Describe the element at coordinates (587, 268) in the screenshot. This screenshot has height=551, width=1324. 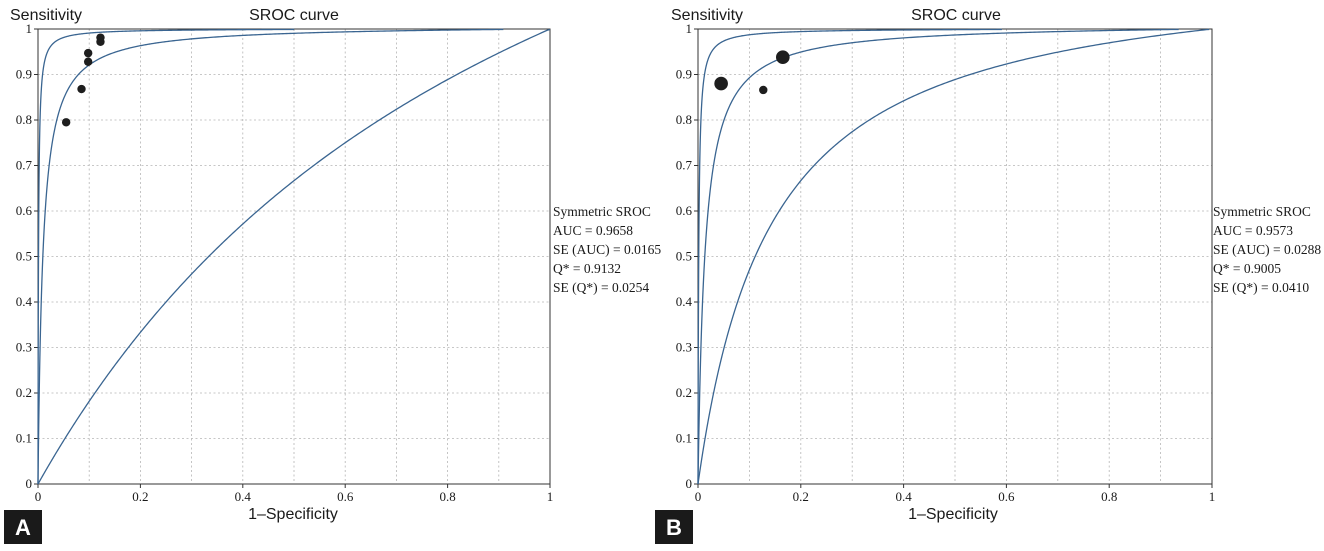
I see `stats-q-star: Q* = 0.9132` at that location.